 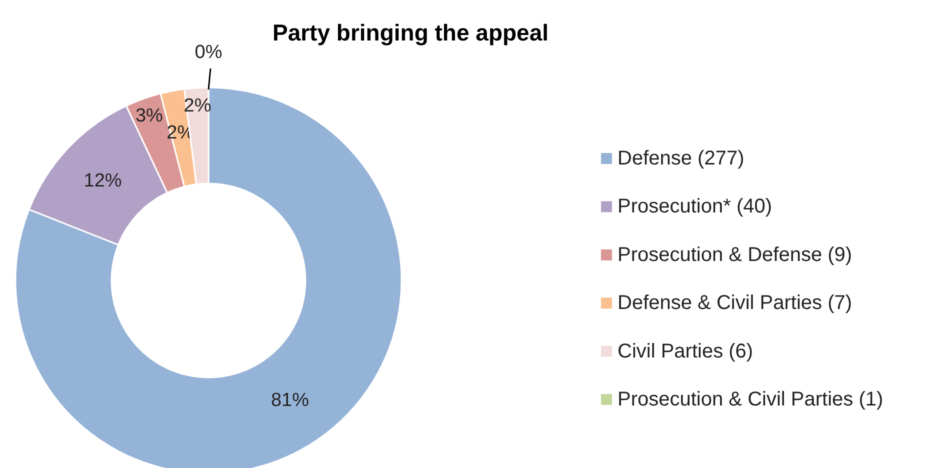 What do you see at coordinates (751, 399) in the screenshot?
I see `legend-label: Prosecution & Civil Parties (1)` at bounding box center [751, 399].